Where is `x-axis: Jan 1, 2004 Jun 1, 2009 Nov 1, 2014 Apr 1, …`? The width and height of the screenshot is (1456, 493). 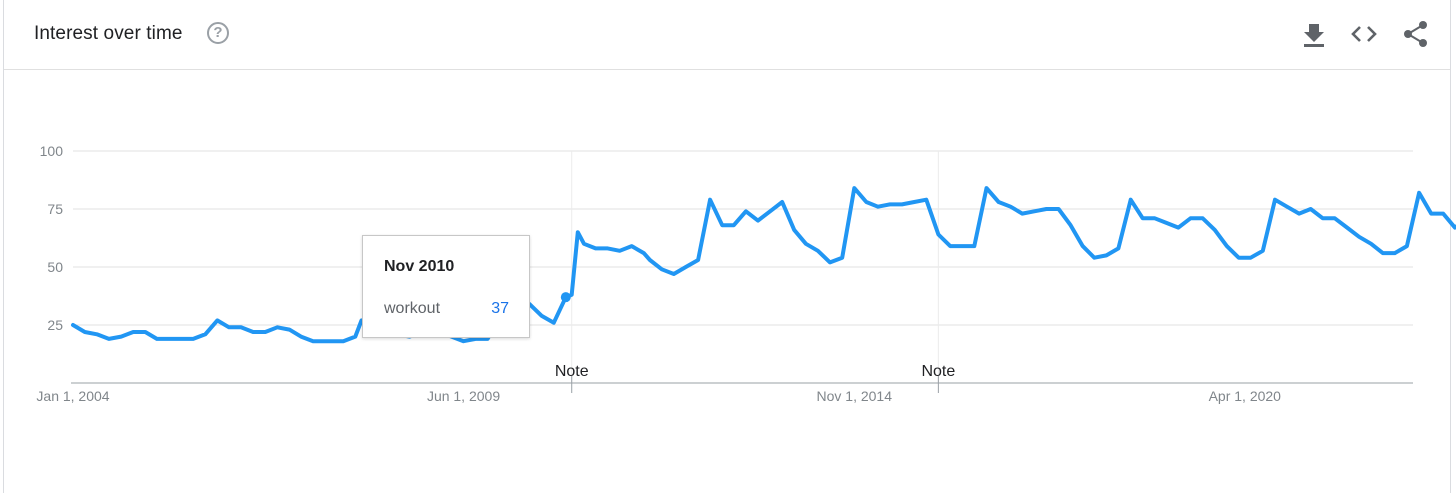
x-axis: Jan 1, 2004 Jun 1, 2009 Nov 1, 2014 Apr 1, … is located at coordinates (724, 393).